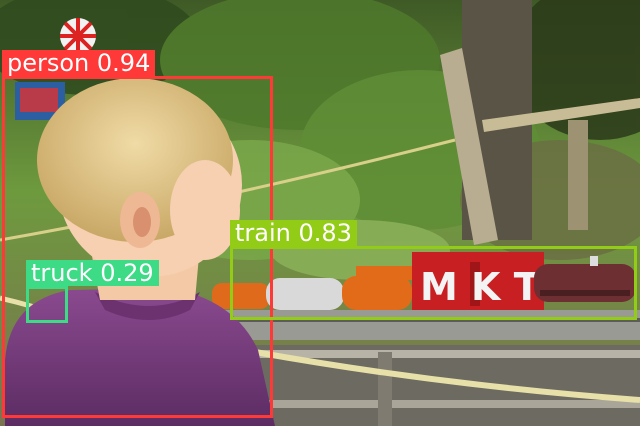 This screenshot has width=640, height=426. I want to click on walkway-rail-lower, so click(440, 404).